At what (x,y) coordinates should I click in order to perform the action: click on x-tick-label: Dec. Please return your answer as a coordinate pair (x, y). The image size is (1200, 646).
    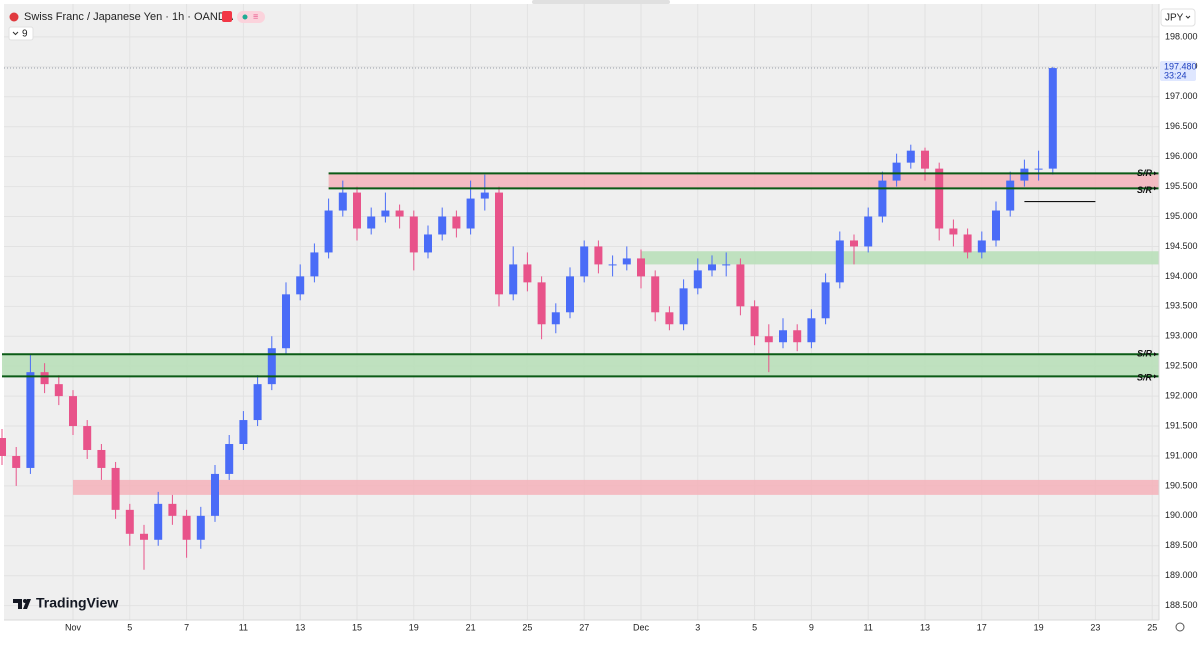
    Looking at the image, I should click on (641, 627).